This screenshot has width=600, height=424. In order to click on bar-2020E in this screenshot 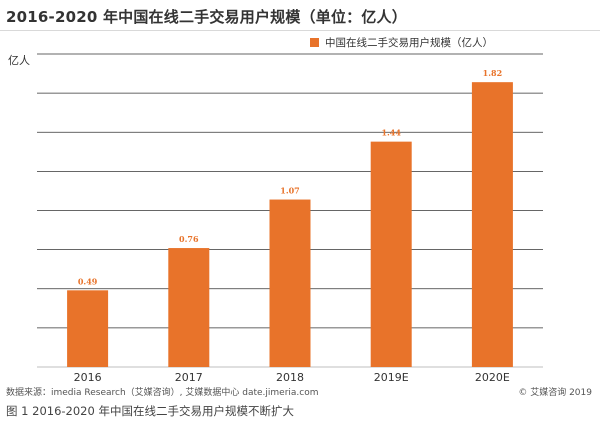, I will do `click(492, 225)`.